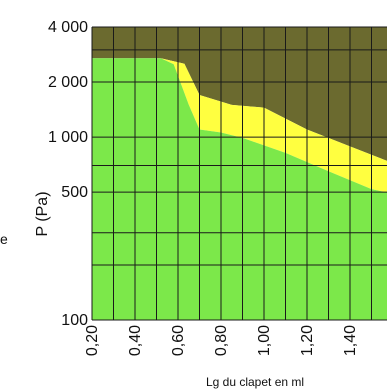 Image resolution: width=387 pixels, height=389 pixels. Describe the element at coordinates (68, 82) in the screenshot. I see `y-tick-label: 2 000` at that location.